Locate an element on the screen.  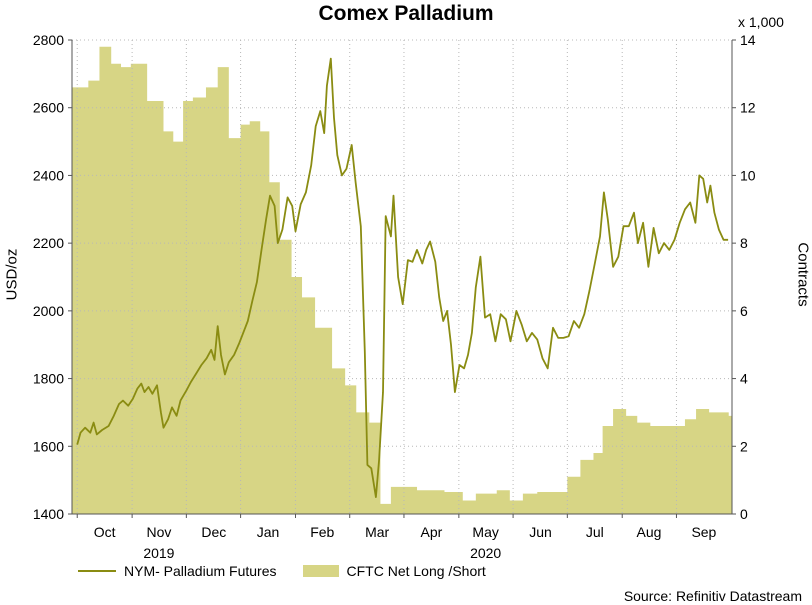
legend-item-futures: NYM- Palladium Futures is located at coordinates (177, 571).